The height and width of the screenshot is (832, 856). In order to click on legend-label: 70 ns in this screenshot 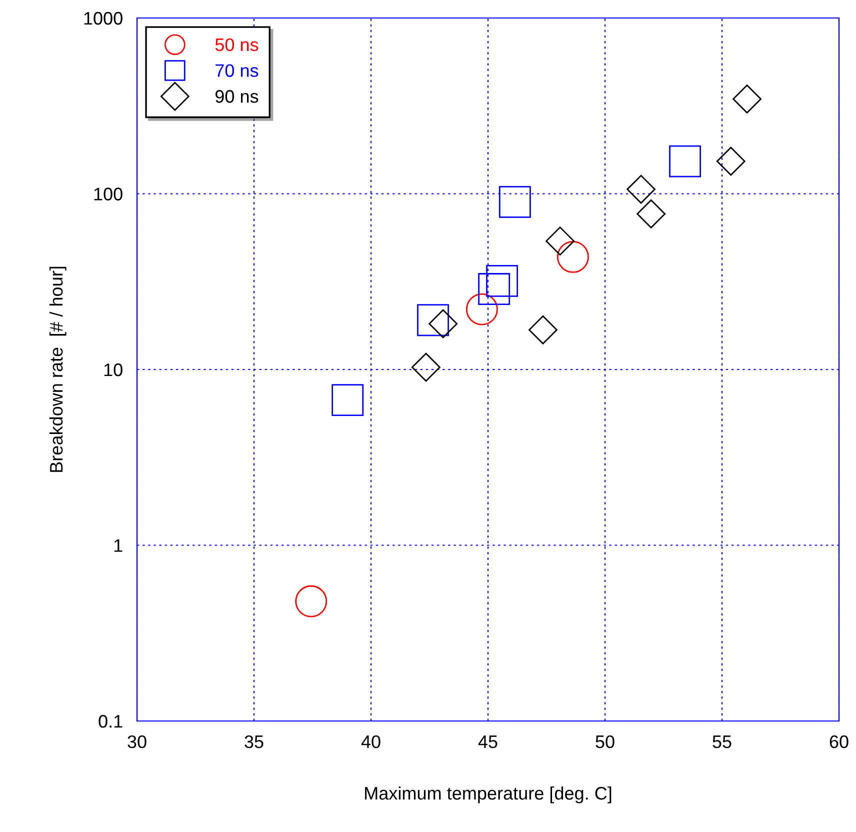, I will do `click(237, 70)`.